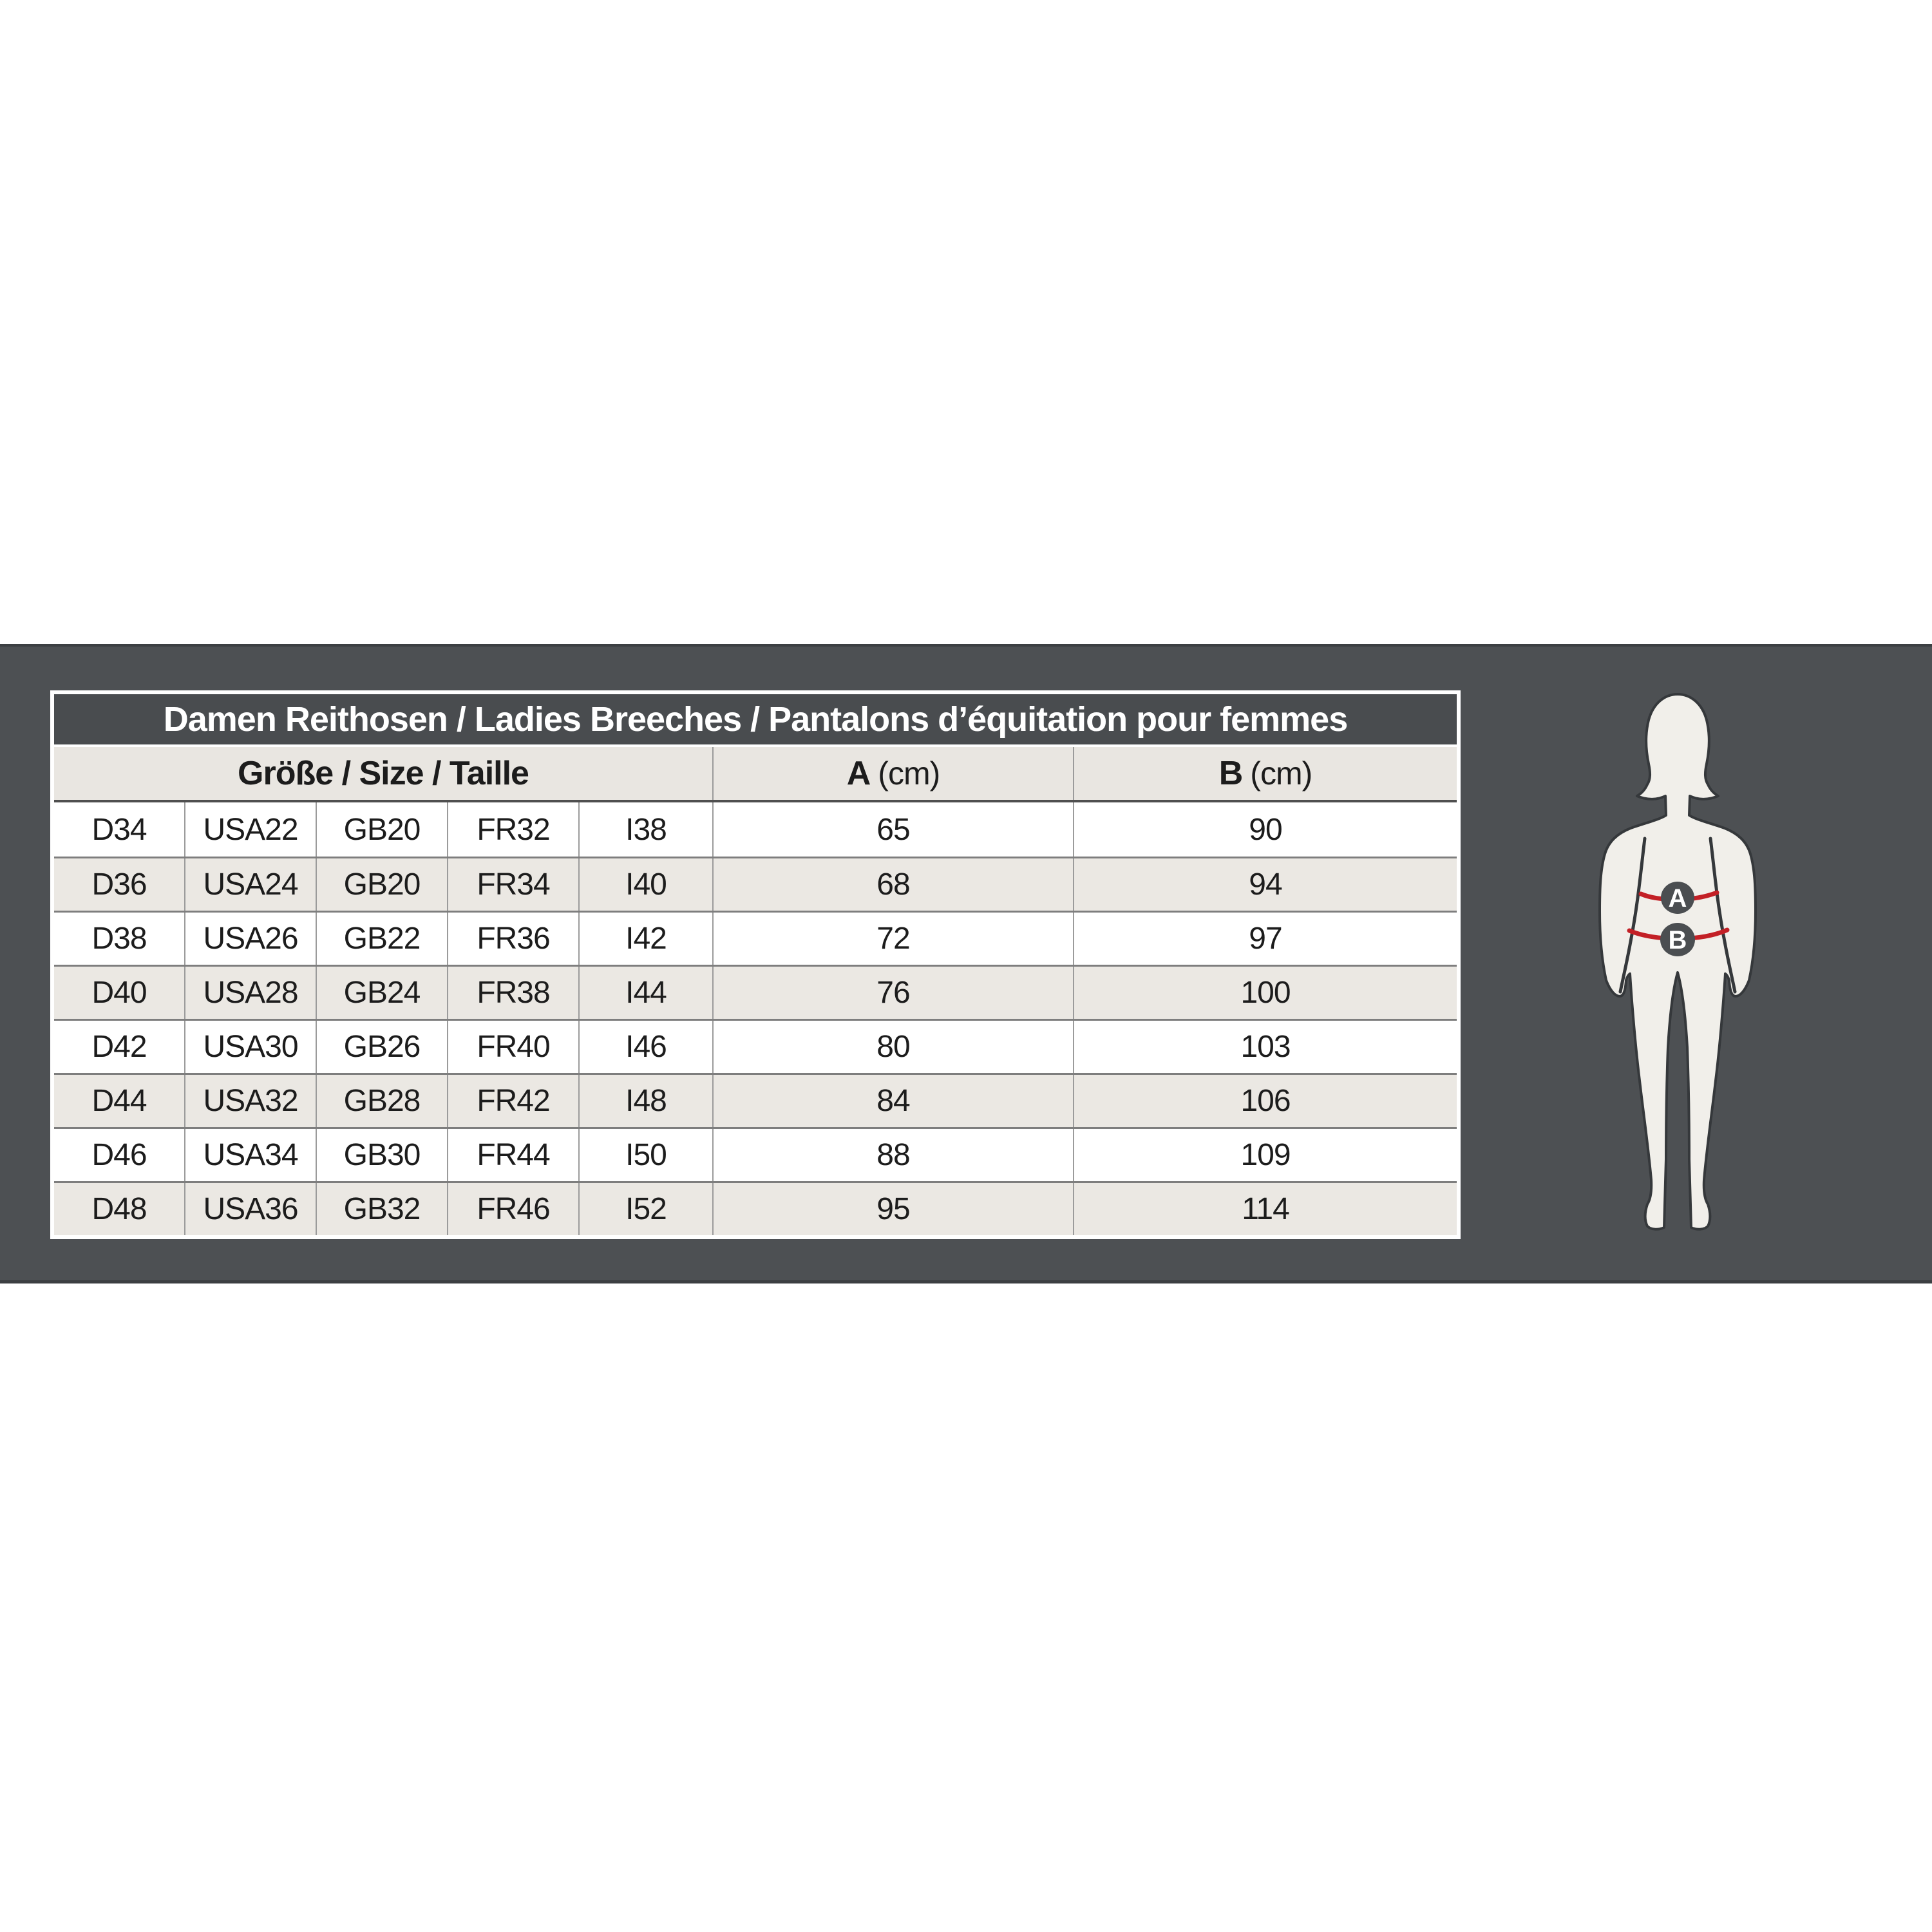 Image resolution: width=1932 pixels, height=1932 pixels. Describe the element at coordinates (894, 1101) in the screenshot. I see `cell-measure-a: 84` at that location.